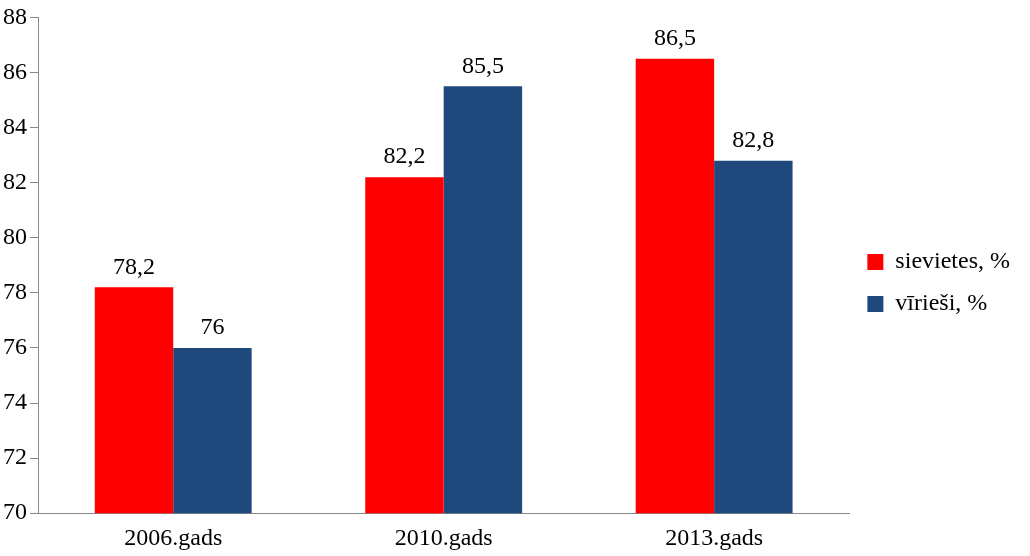 This screenshot has height=556, width=1030. I want to click on data-label: 86,5, so click(674, 37).